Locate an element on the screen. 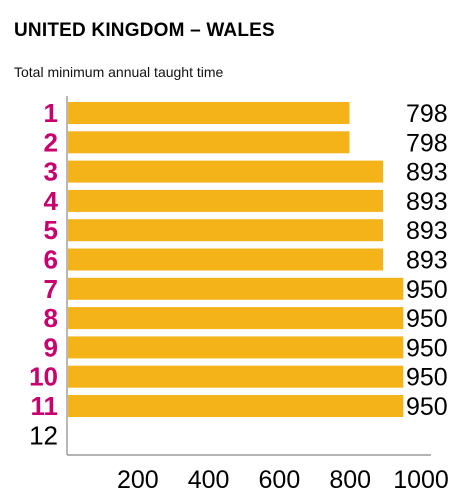  category-label-2: 2 is located at coordinates (51, 142).